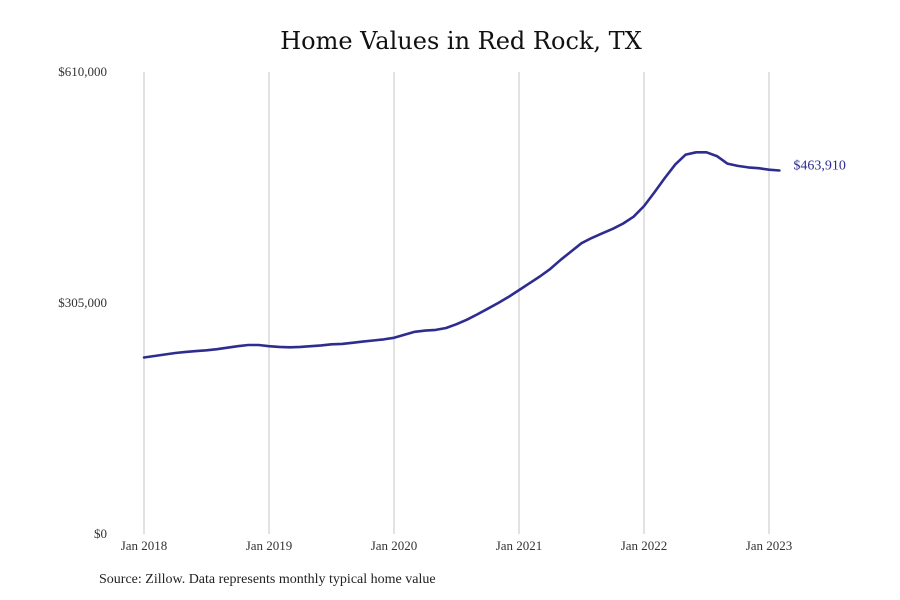 The image size is (900, 600). Describe the element at coordinates (819, 165) in the screenshot. I see `end-value-label: $463,910` at that location.